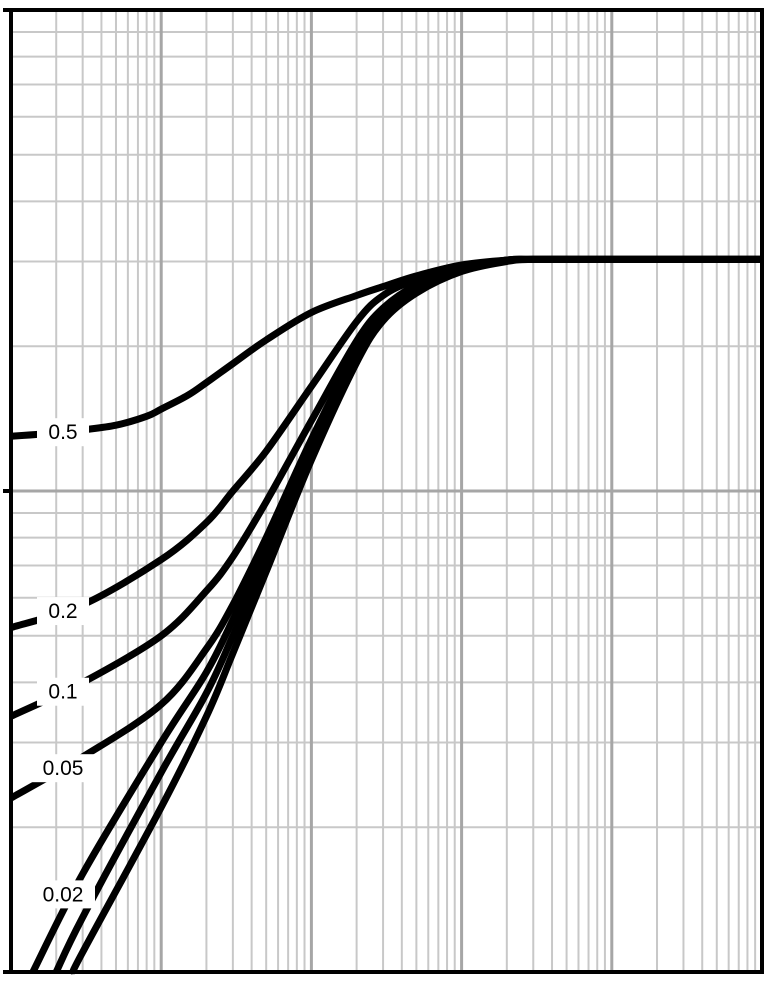 The height and width of the screenshot is (984, 768). I want to click on series-label: 0.5, so click(62, 432).